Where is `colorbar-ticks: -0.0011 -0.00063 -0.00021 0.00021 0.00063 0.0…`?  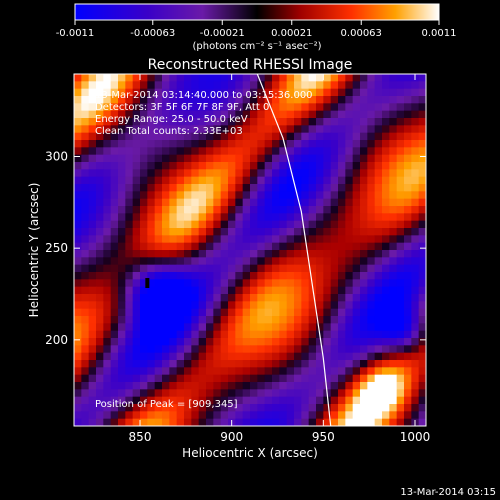
colorbar-ticks: -0.0011 -0.00063 -0.00021 0.00021 0.00063 0.0… is located at coordinates (256, 29).